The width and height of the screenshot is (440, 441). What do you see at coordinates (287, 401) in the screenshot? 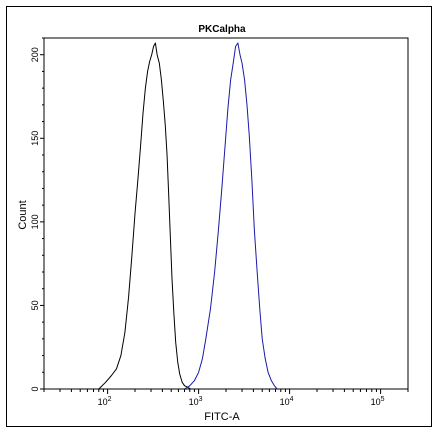
I see `x-tick-label: 10⁴` at bounding box center [287, 401].